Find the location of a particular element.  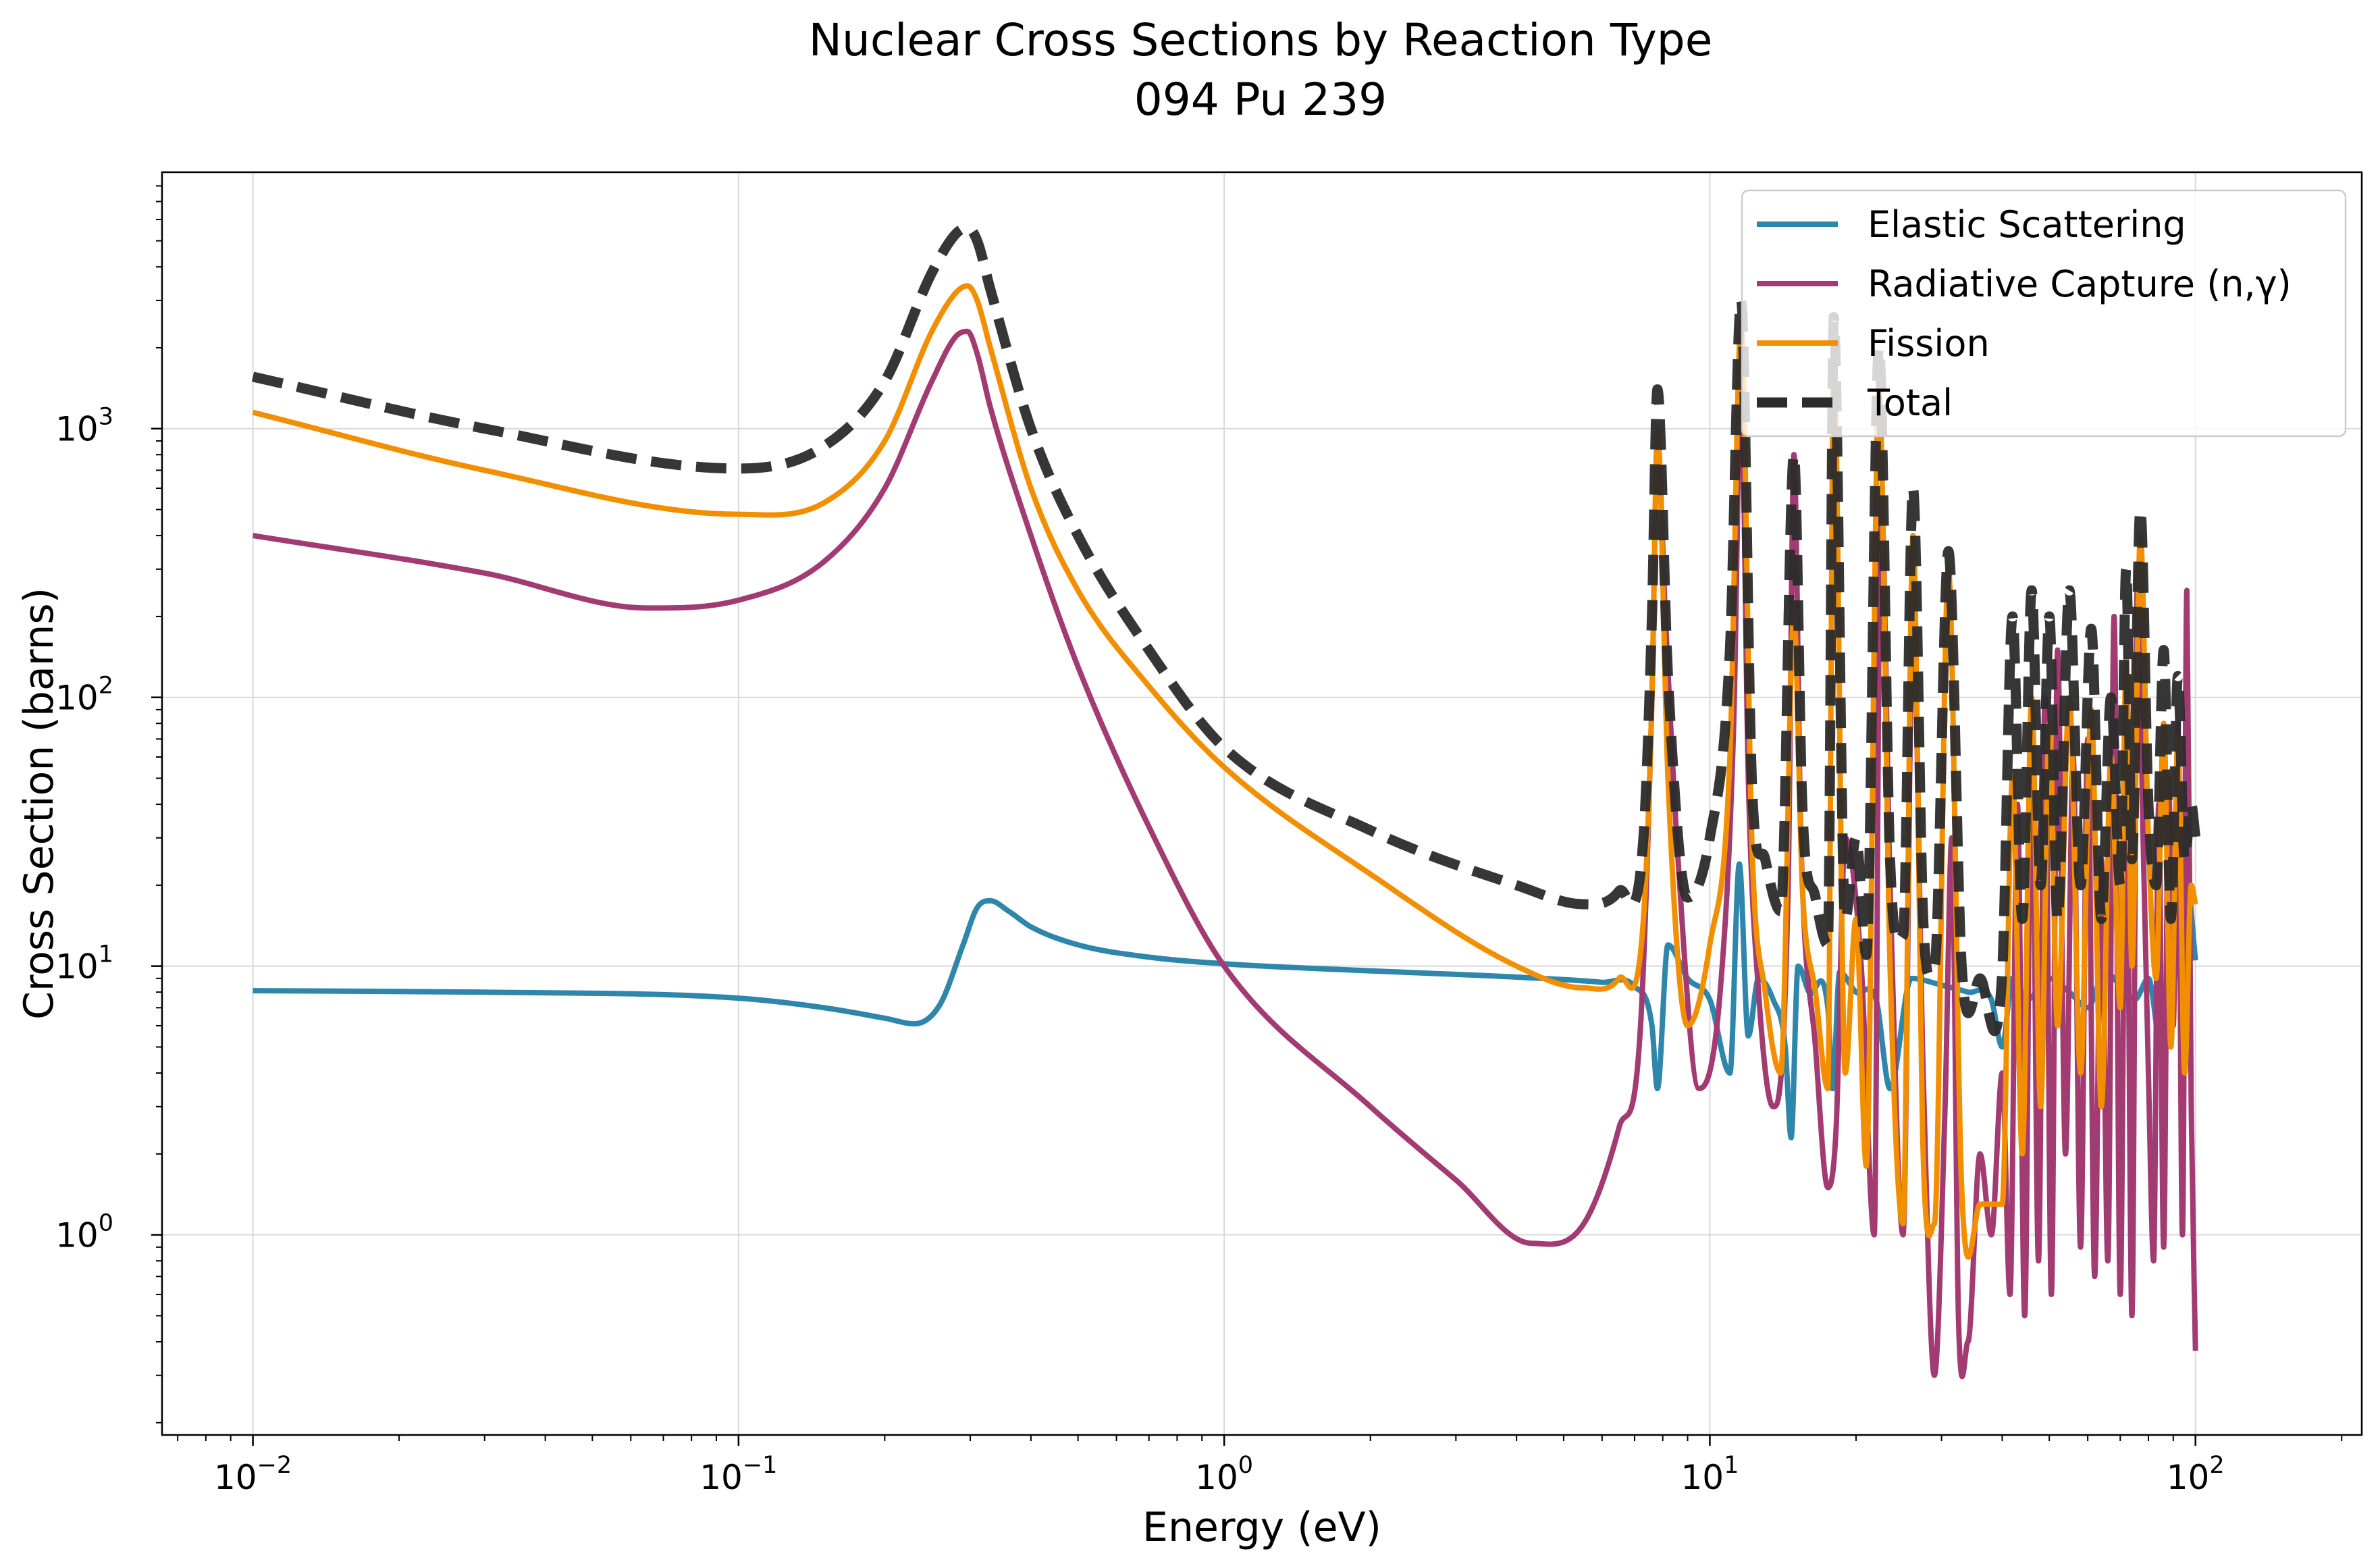

x-tick-label: 10⁻¹ is located at coordinates (738, 1475).